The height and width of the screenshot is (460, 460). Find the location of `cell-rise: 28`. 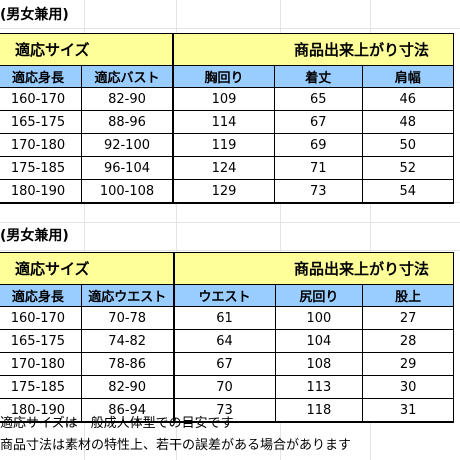

cell-rise: 28 is located at coordinates (408, 341).